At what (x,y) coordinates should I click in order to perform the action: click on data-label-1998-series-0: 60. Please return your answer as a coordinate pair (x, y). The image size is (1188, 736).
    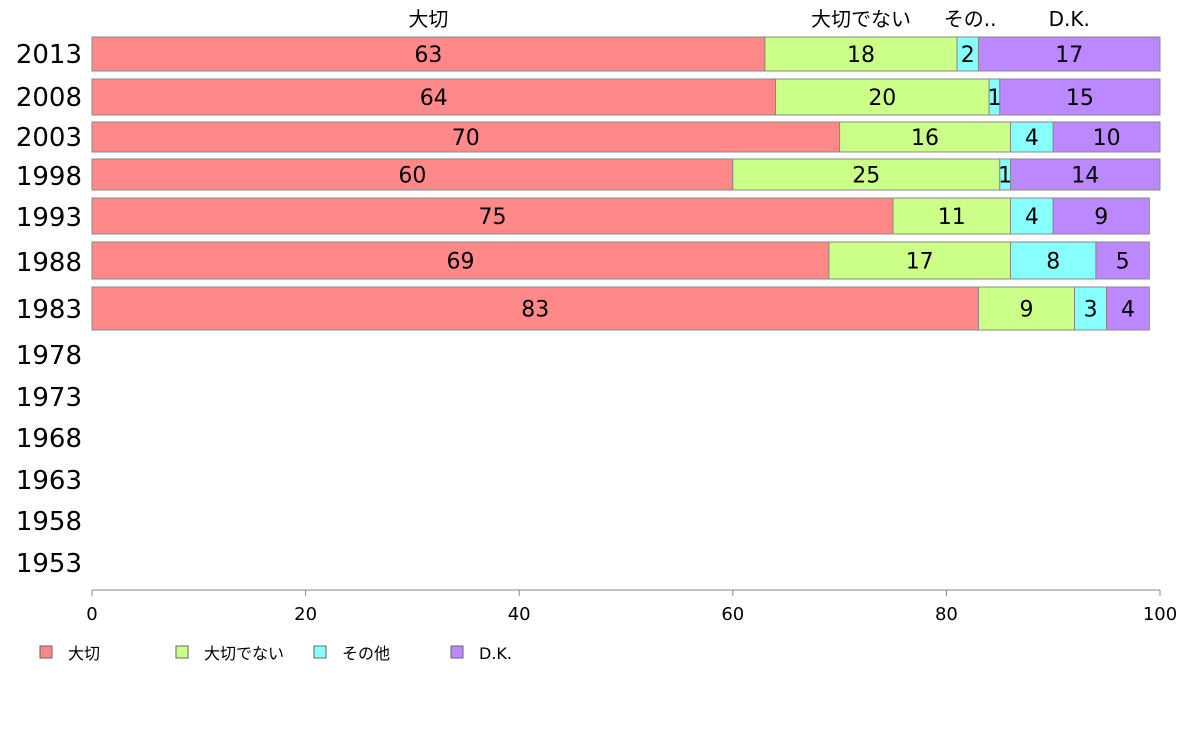
    Looking at the image, I should click on (412, 176).